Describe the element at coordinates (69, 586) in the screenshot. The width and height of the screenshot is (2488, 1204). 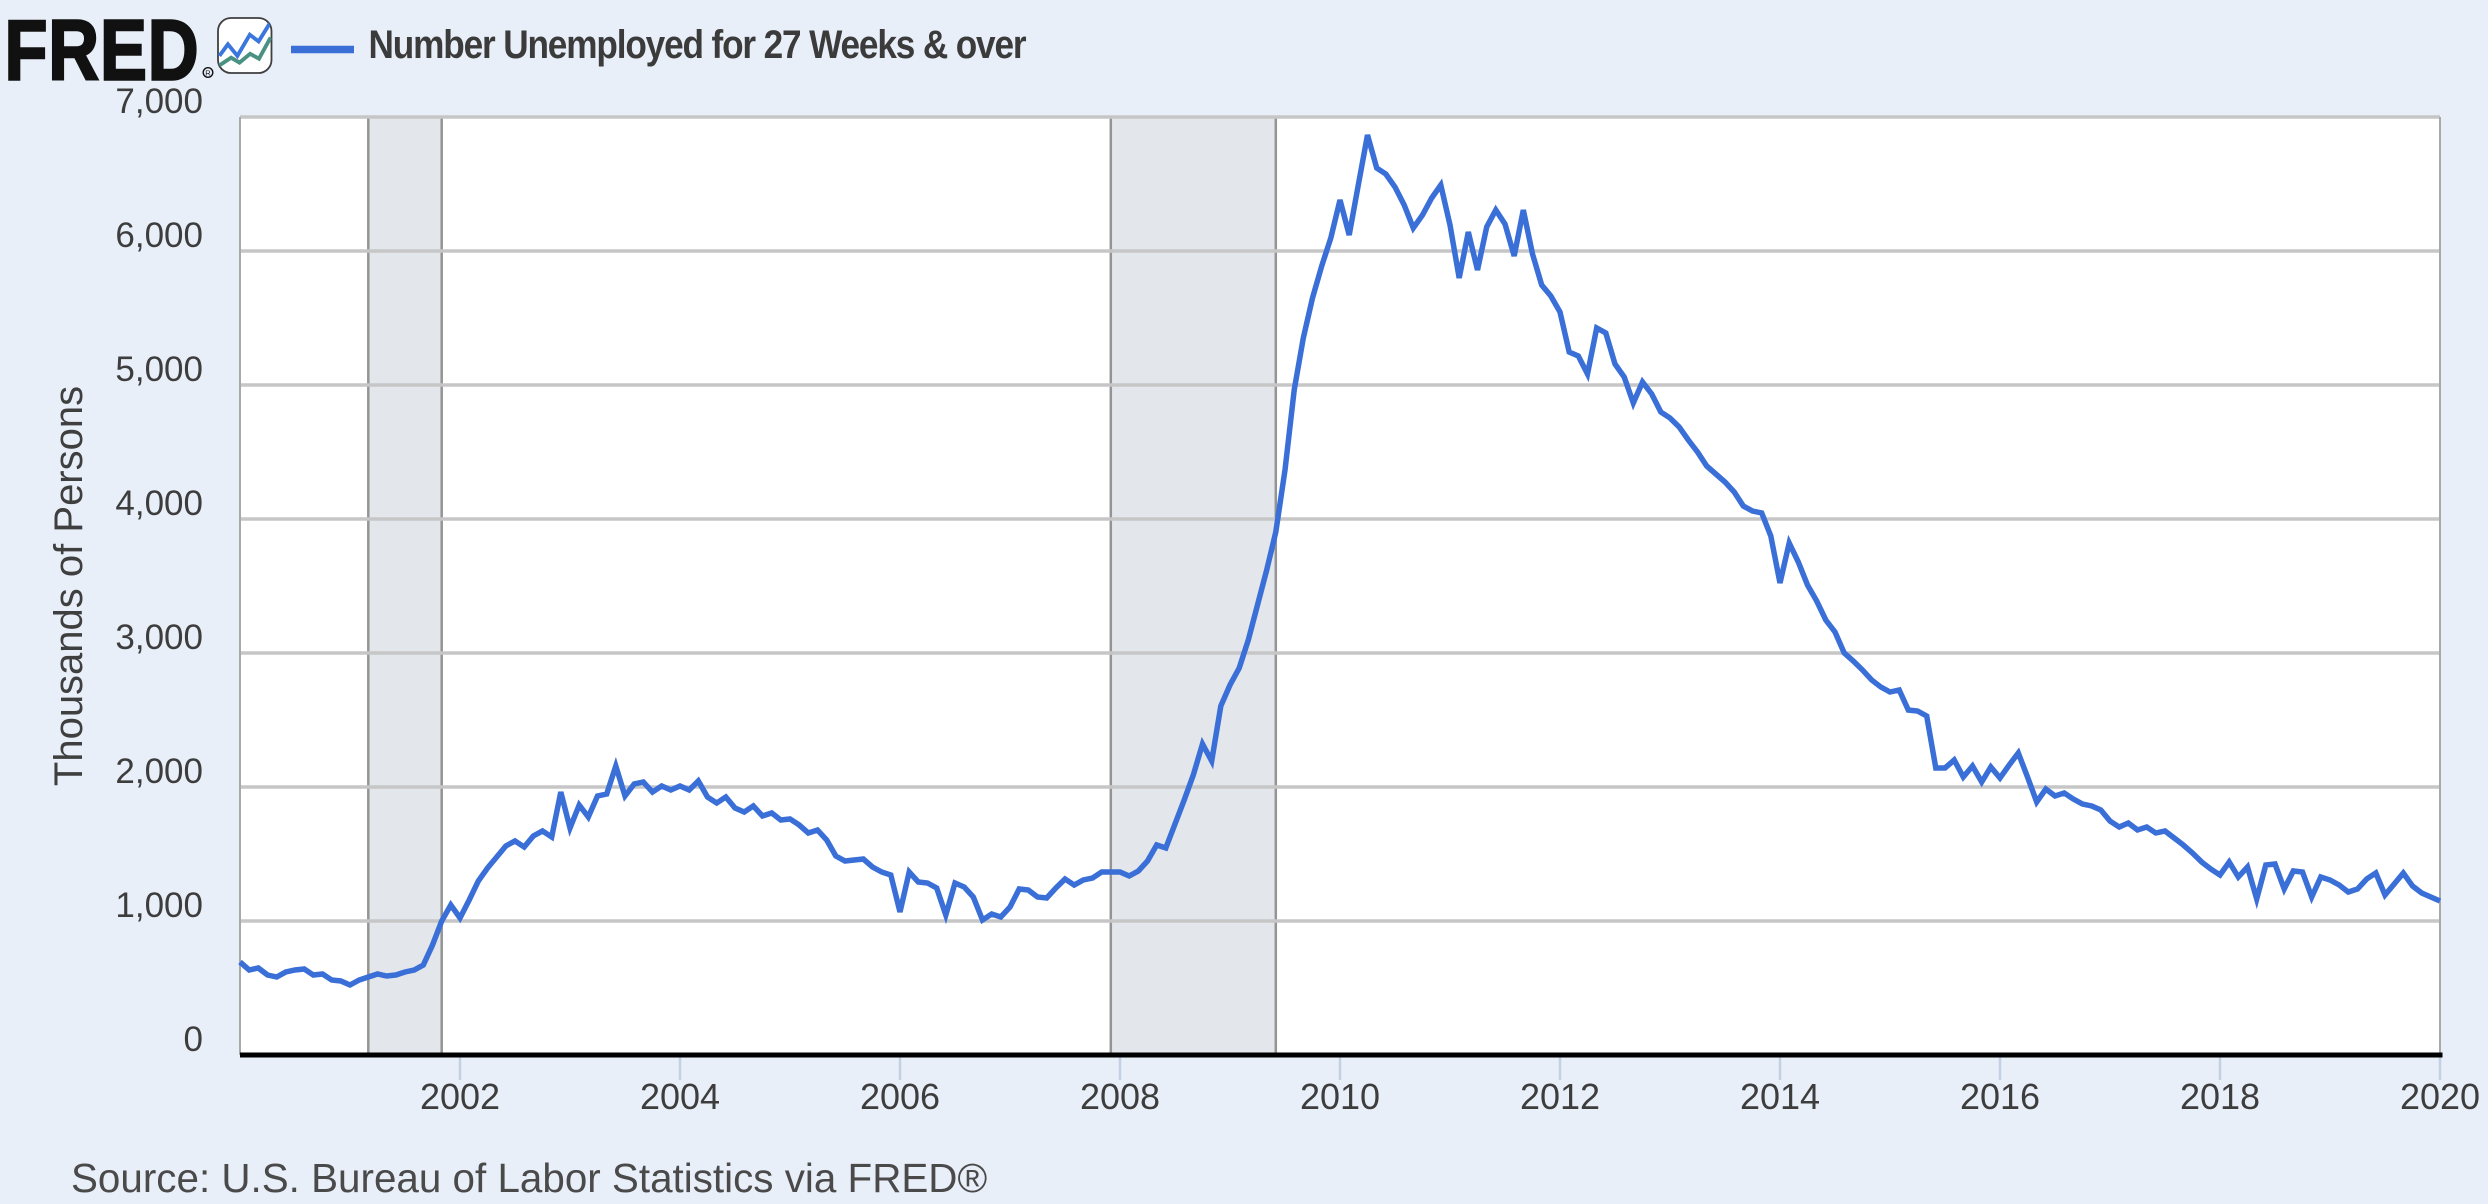
I see `svg-text: Thousands of Persons` at that location.